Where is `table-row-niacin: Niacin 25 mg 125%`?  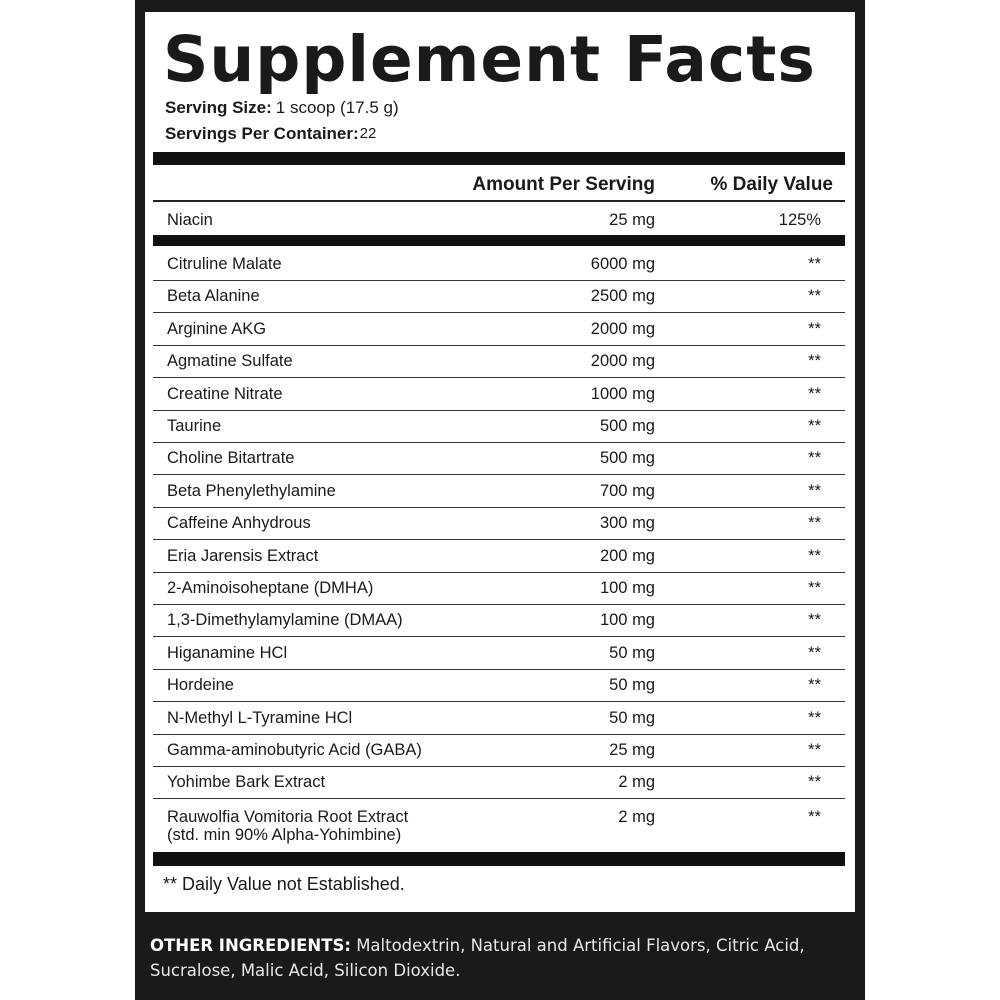 table-row-niacin: Niacin 25 mg 125% is located at coordinates (499, 219).